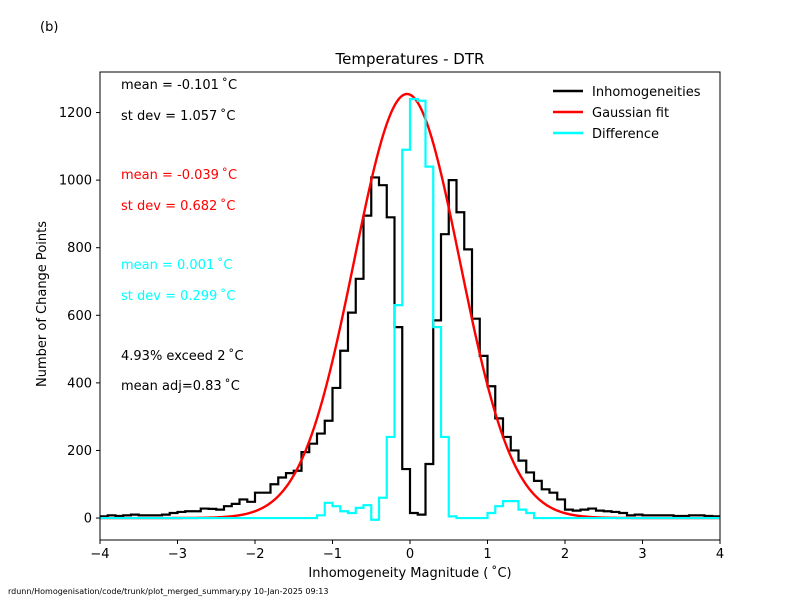 Image resolution: width=800 pixels, height=600 pixels. I want to click on x-axis-label: Inhomogeneity Magnitude ( ˚C), so click(409, 573).